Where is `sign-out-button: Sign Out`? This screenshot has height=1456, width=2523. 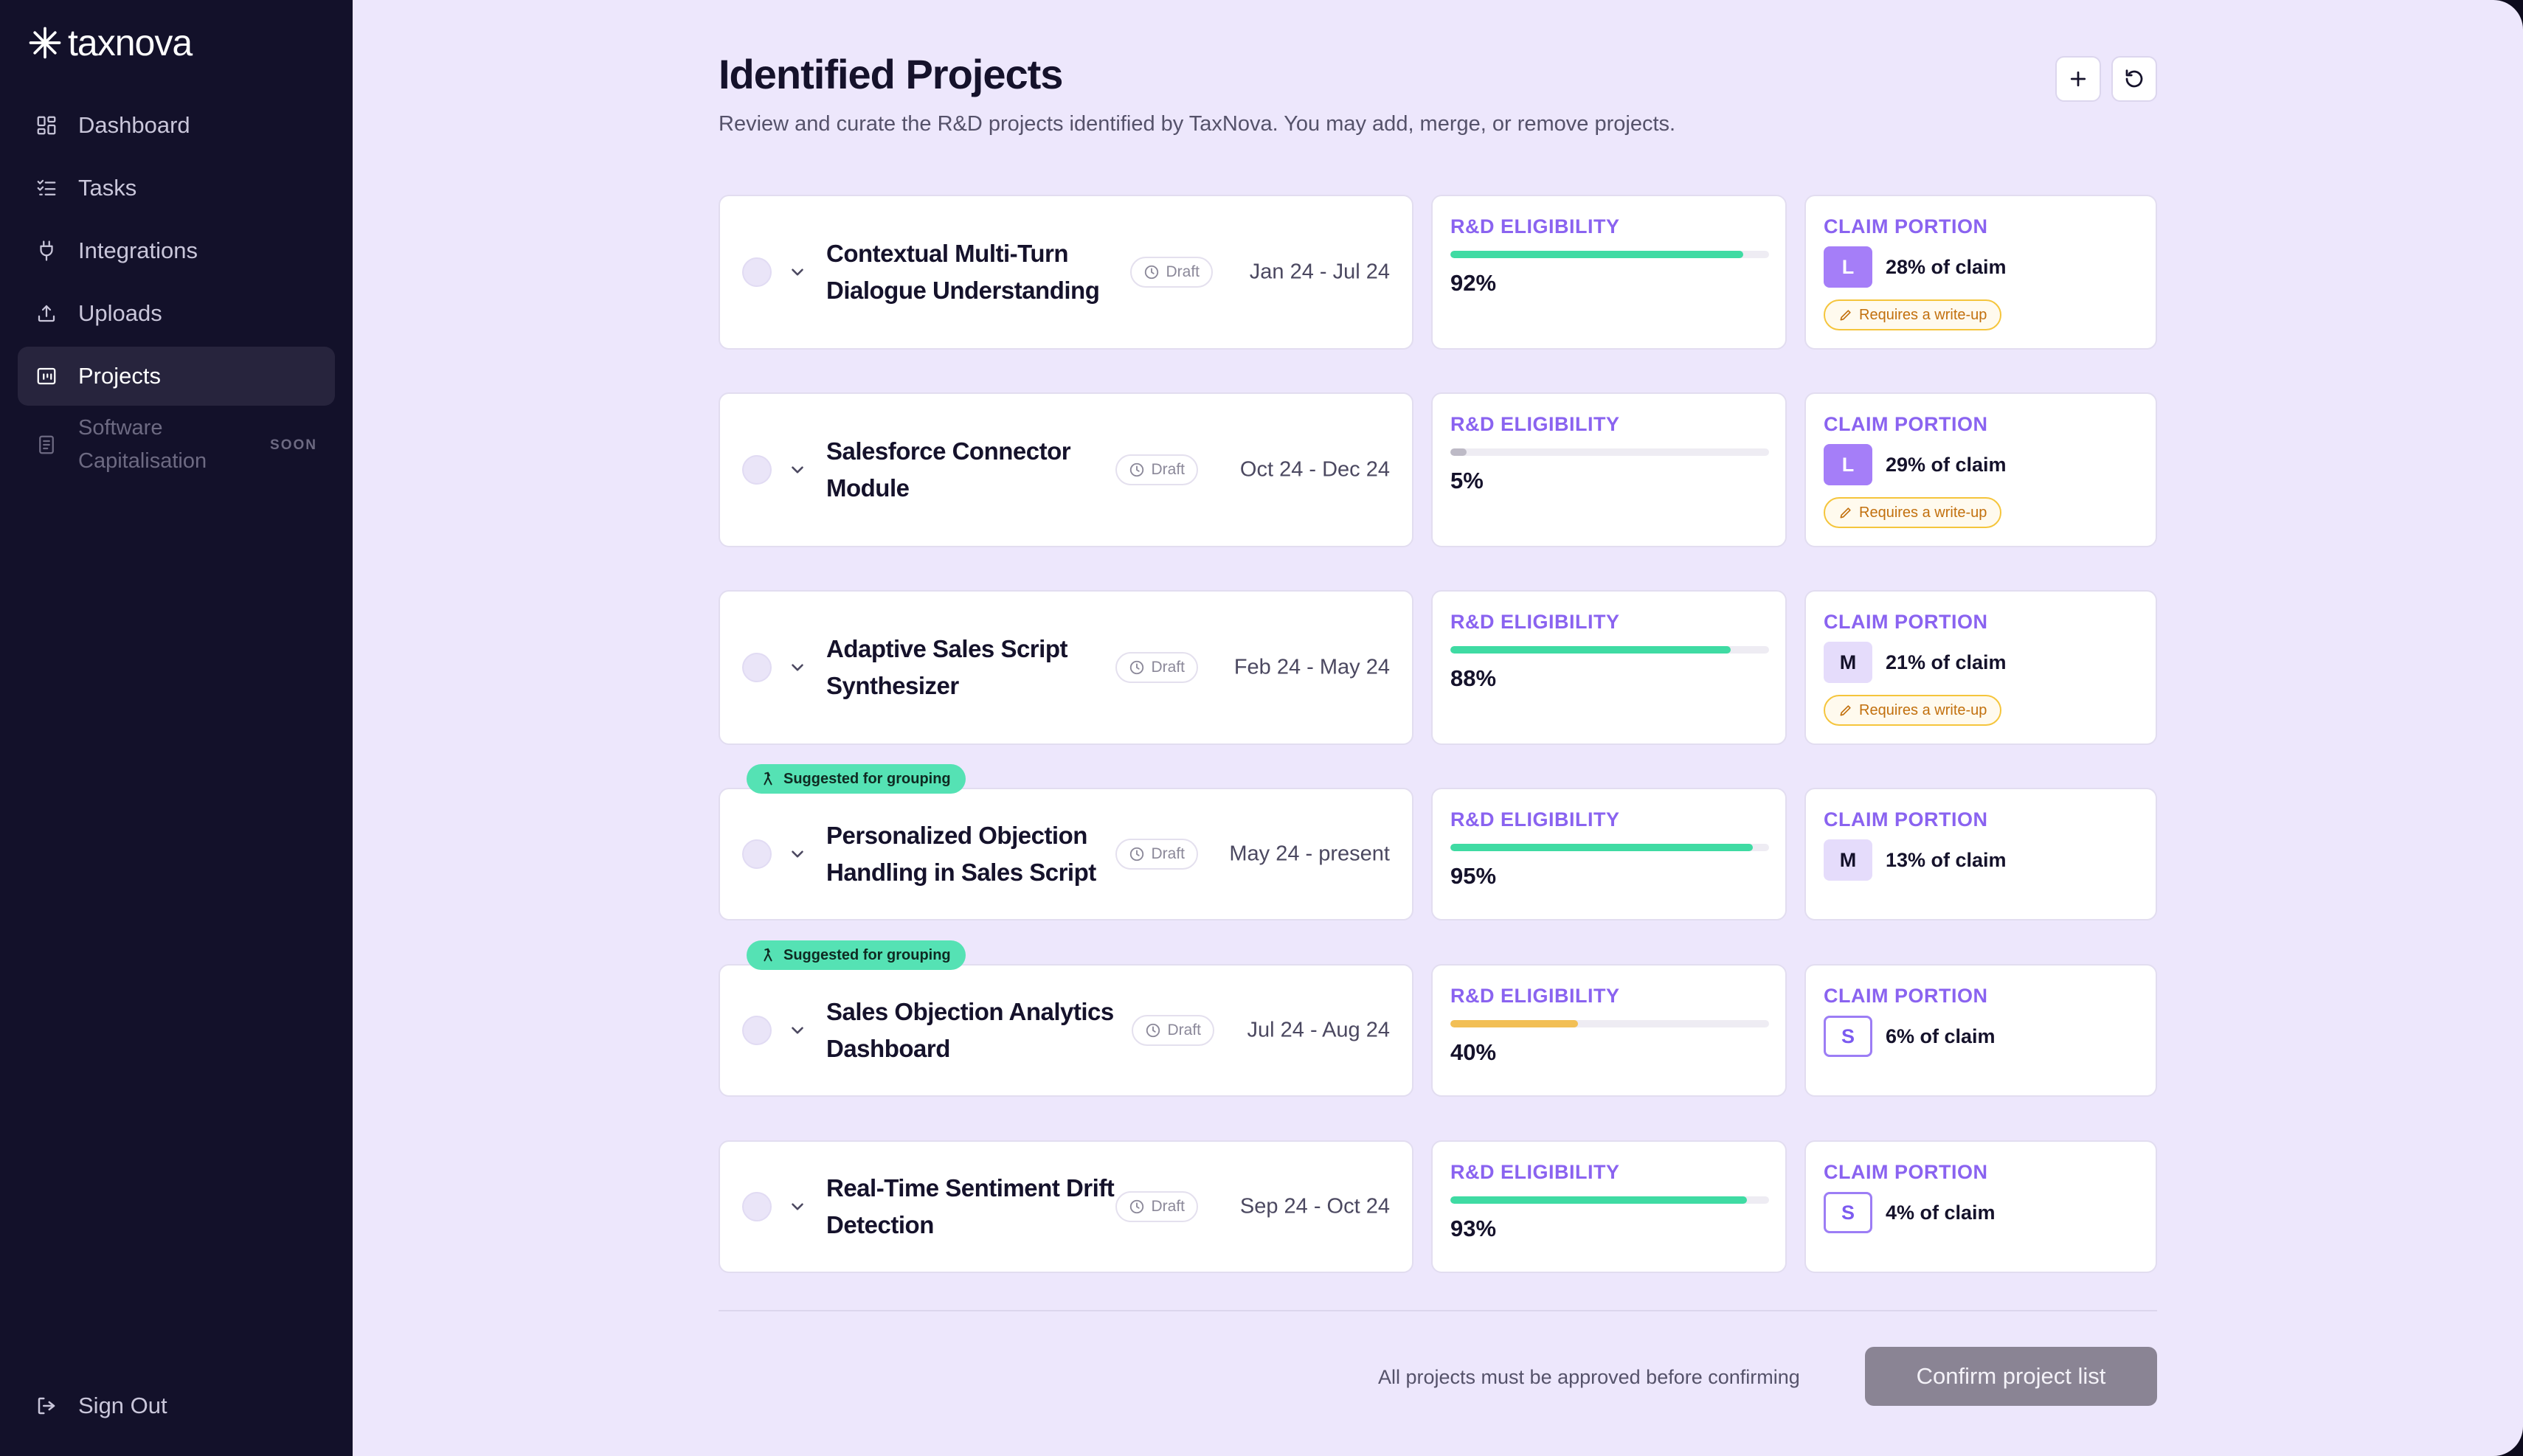
sign-out-button: Sign Out is located at coordinates (101, 1406).